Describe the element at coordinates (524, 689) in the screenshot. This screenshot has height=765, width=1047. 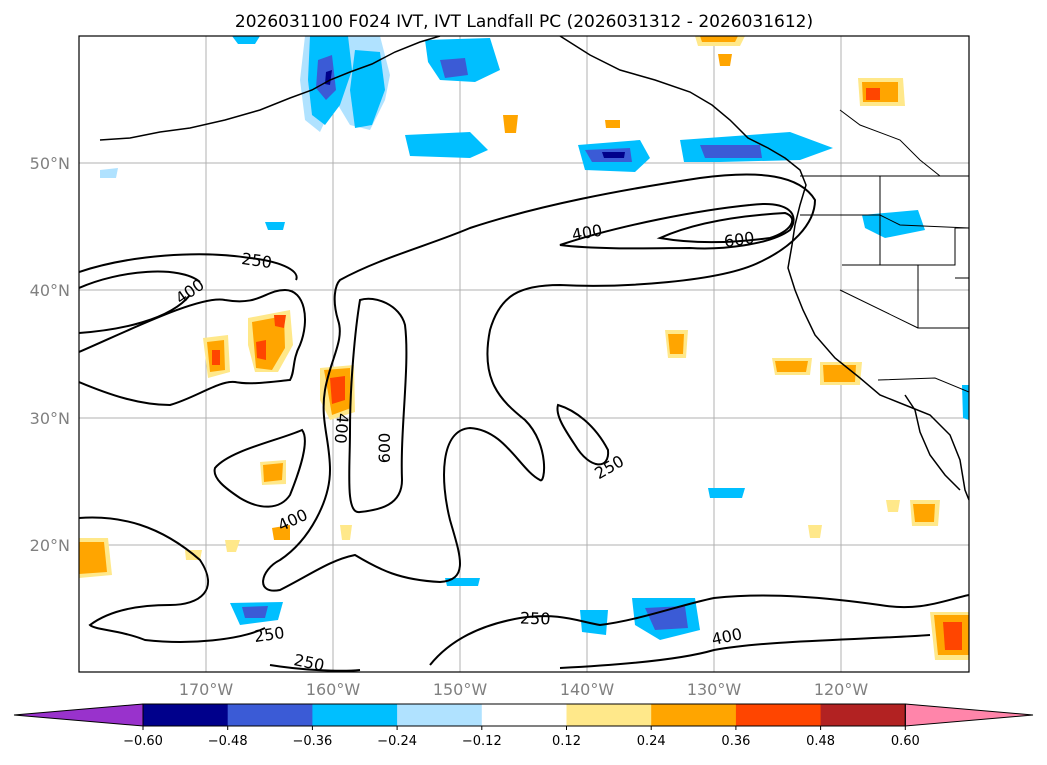
I see `longitude-labels: 170°W 160°W 150°W 140°W 130°W 120°W` at that location.